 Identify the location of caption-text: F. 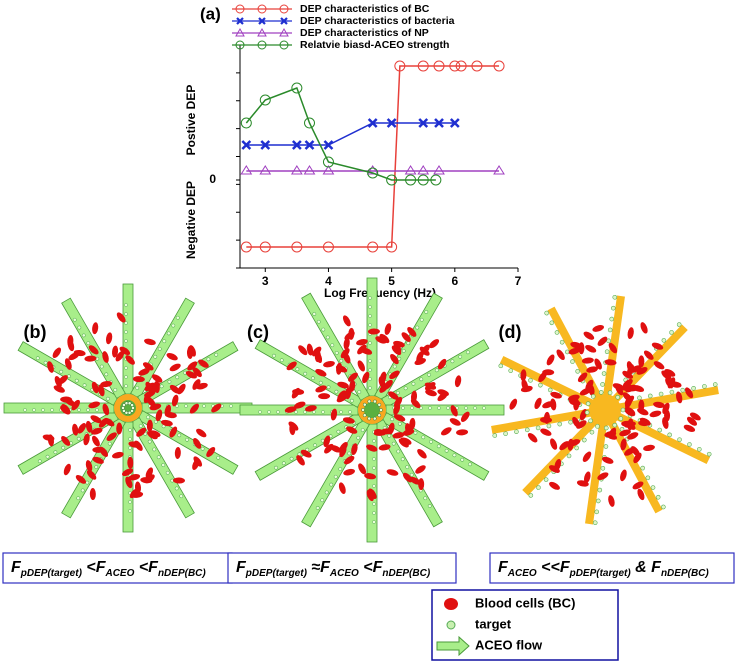
(503, 567).